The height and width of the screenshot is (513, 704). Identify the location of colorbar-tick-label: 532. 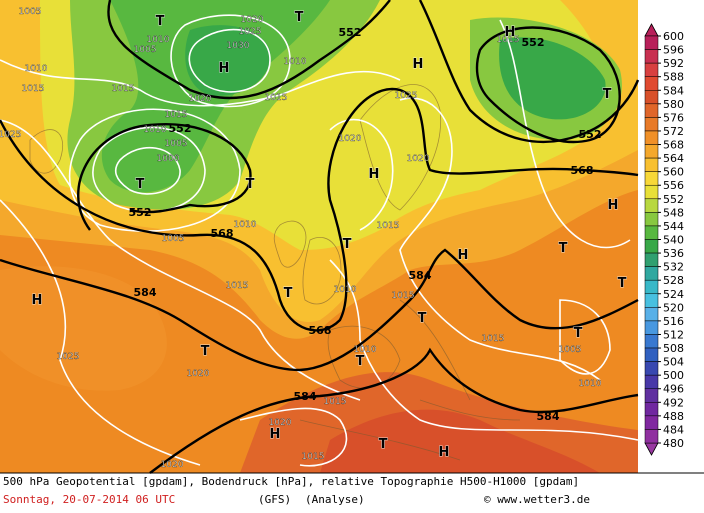
(673, 267).